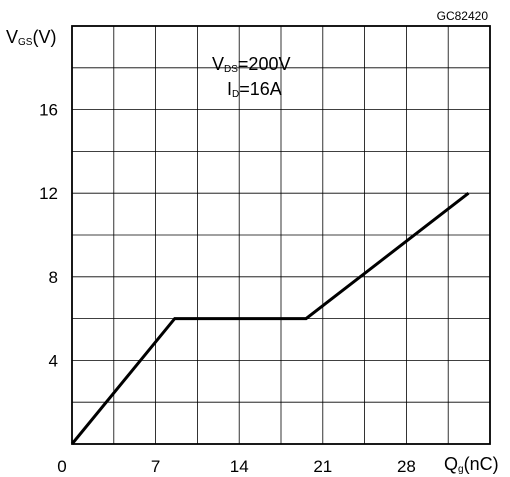 Image resolution: width=510 pixels, height=477 pixels. Describe the element at coordinates (471, 464) in the screenshot. I see `x-axis-title: Qg(nC)` at that location.